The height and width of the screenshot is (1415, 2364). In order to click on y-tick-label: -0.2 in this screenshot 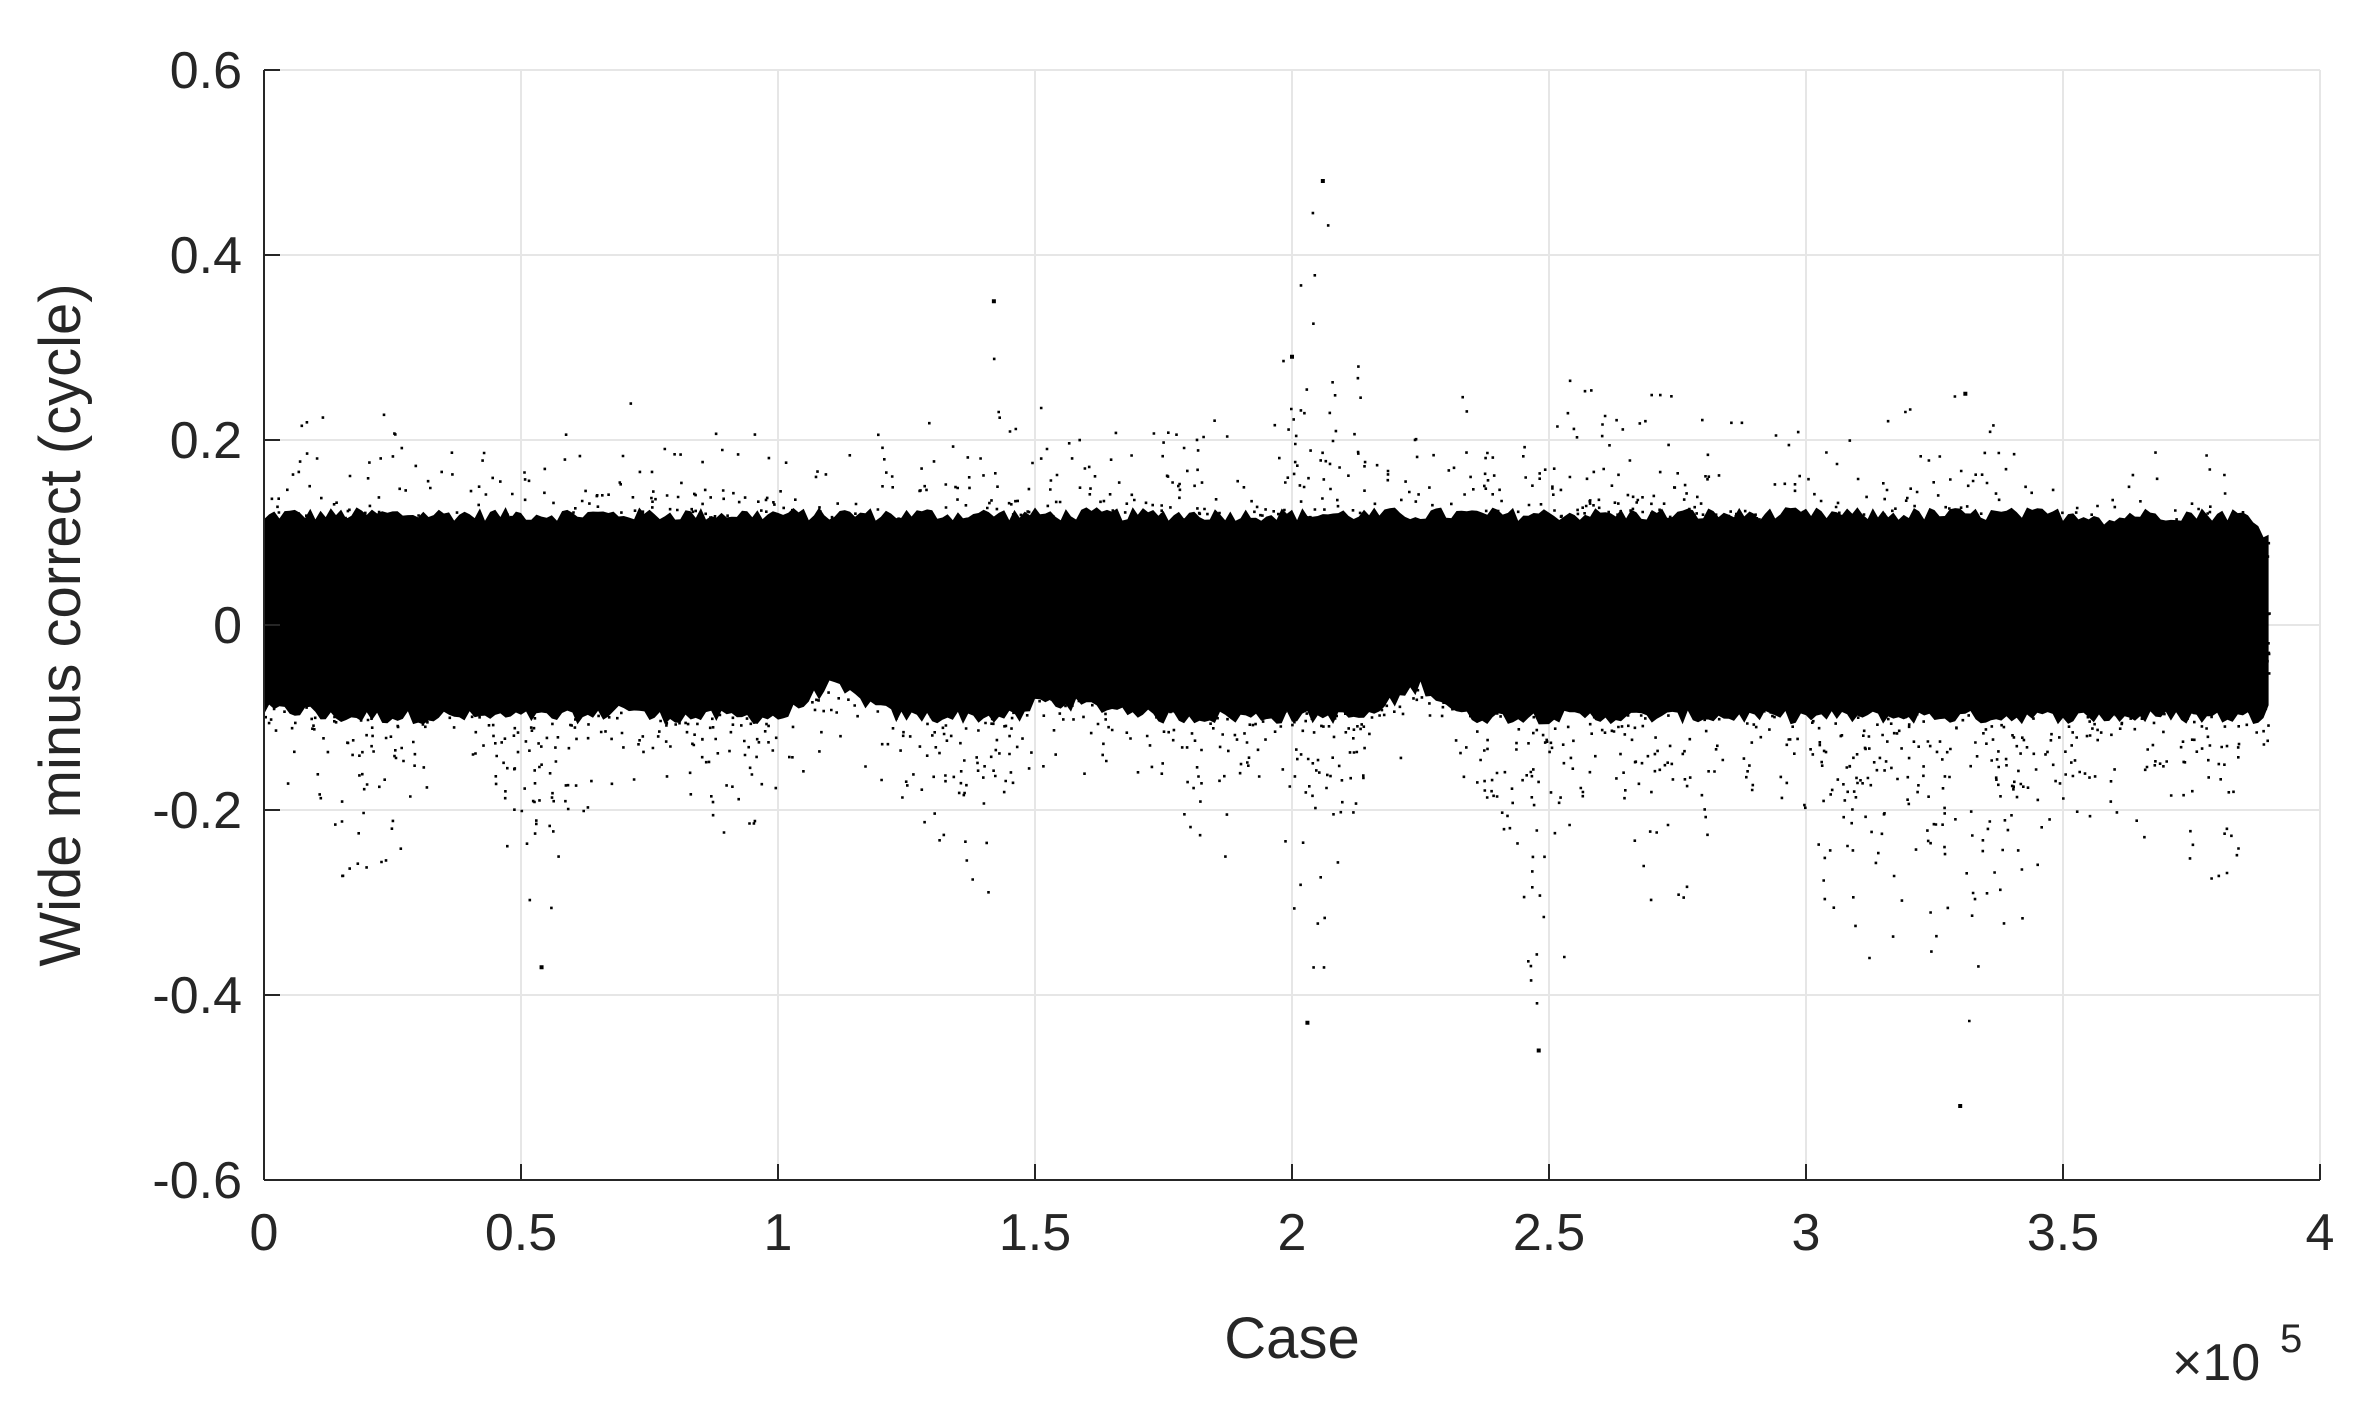, I will do `click(197, 811)`.